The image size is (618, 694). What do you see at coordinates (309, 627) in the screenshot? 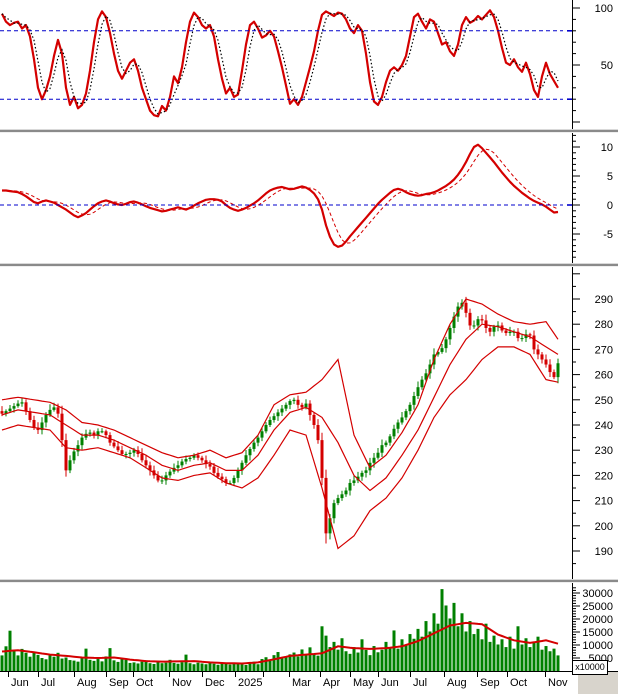
I see `volume-panel: 30000 25000 20000 15000 10000 5000` at bounding box center [309, 627].